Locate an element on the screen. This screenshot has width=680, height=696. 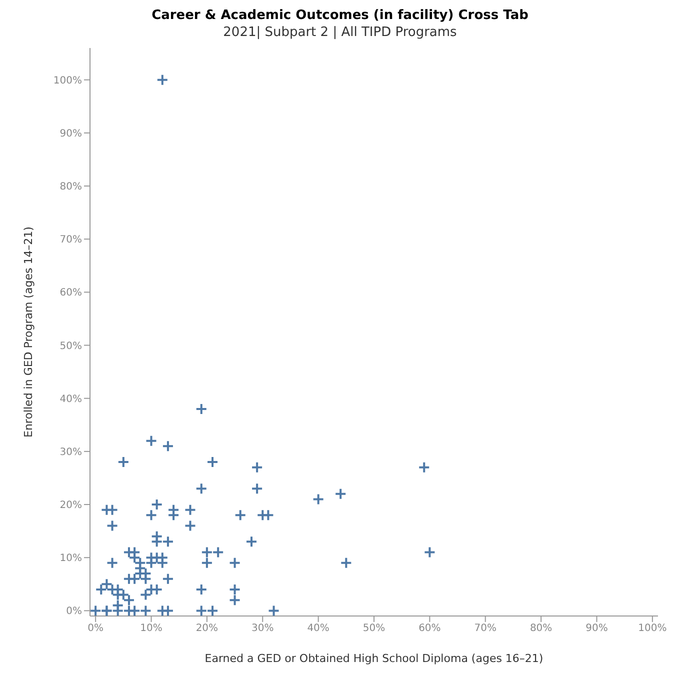
y-tick-label: 0% is located at coordinates (74, 612).